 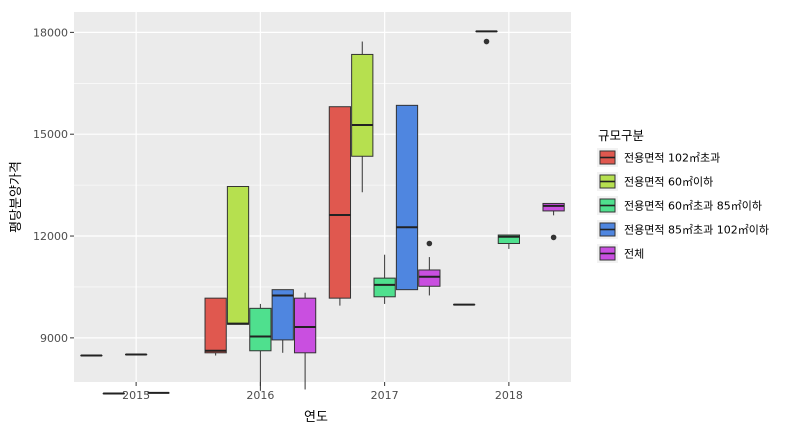 What do you see at coordinates (693, 206) in the screenshot?
I see `legend-label: 전용면적 60㎡초과 85㎡이하` at bounding box center [693, 206].